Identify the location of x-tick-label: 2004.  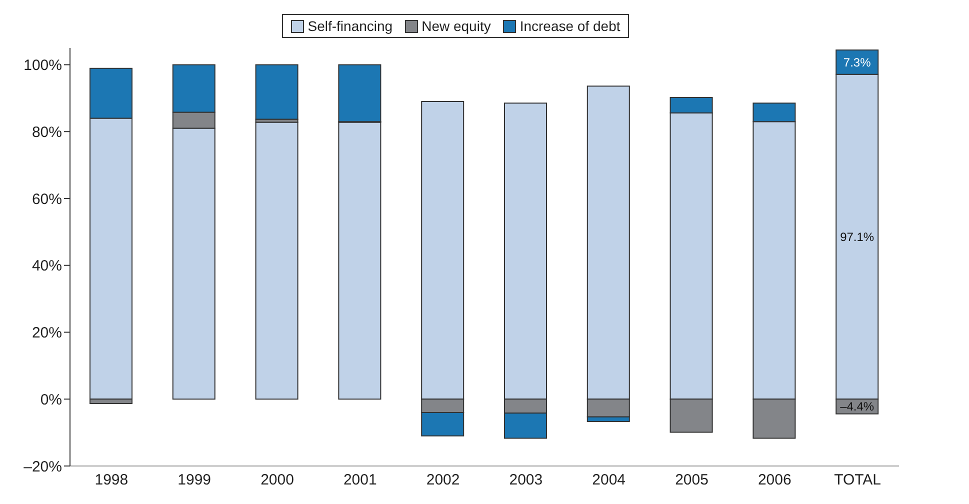
(609, 480).